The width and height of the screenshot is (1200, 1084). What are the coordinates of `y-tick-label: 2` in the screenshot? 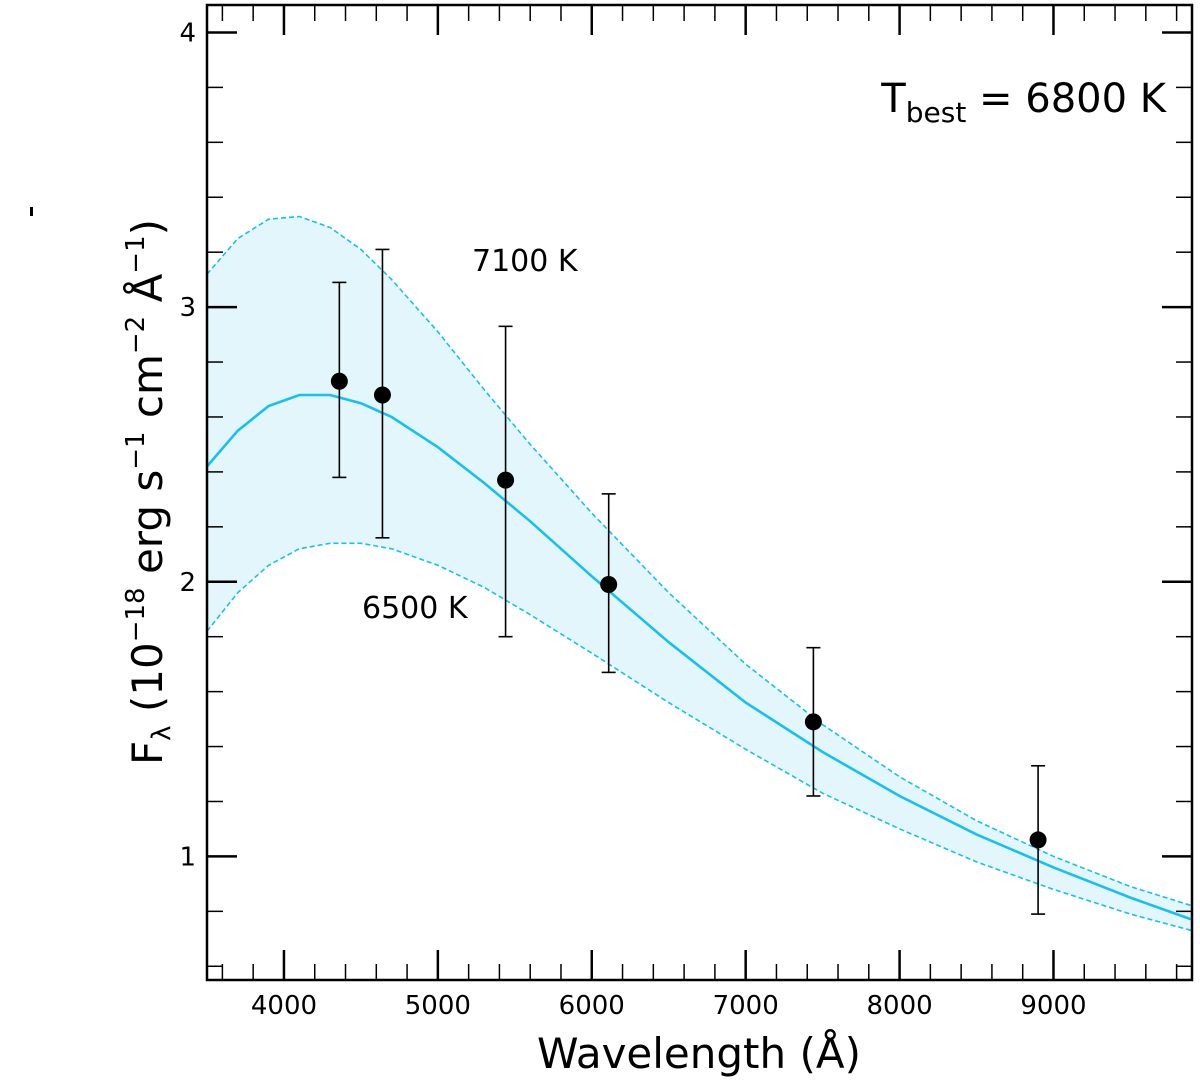 It's located at (187, 583).